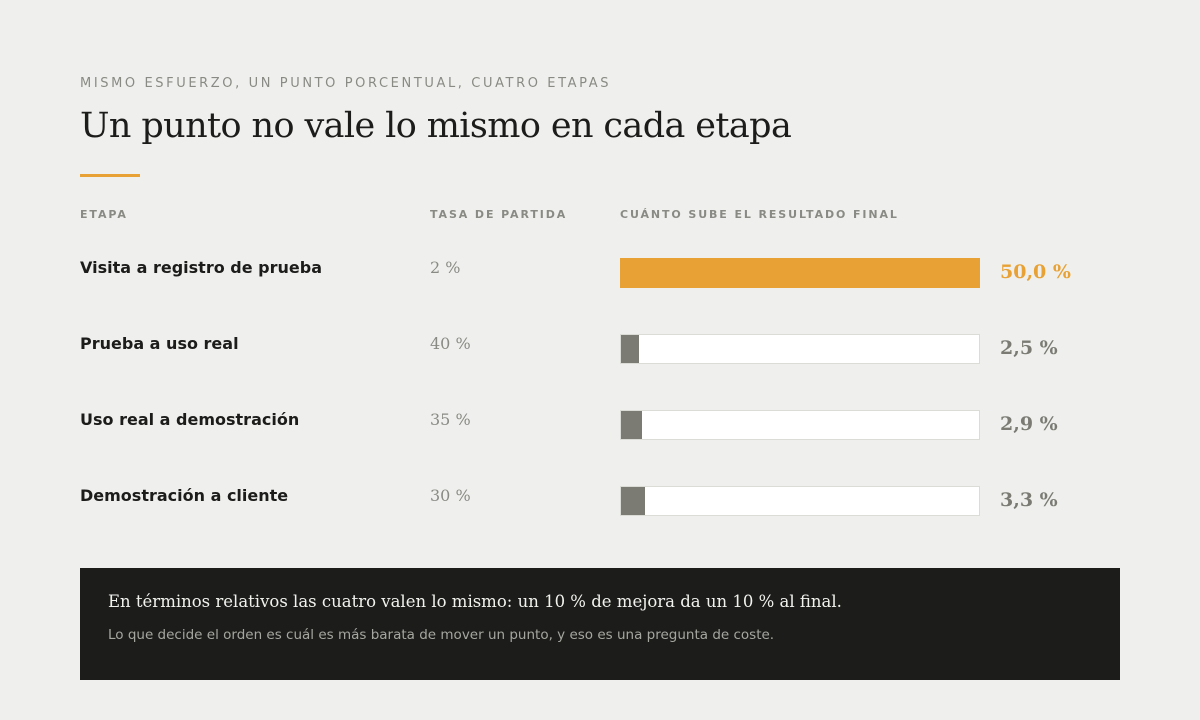 The width and height of the screenshot is (1200, 720). Describe the element at coordinates (1029, 424) in the screenshot. I see `data-label: 2,9 %` at that location.